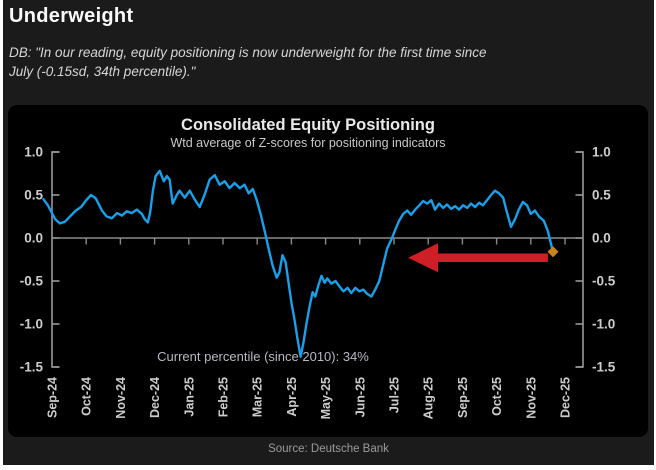  I want to click on x-axis-label: Dec-24, so click(155, 397).